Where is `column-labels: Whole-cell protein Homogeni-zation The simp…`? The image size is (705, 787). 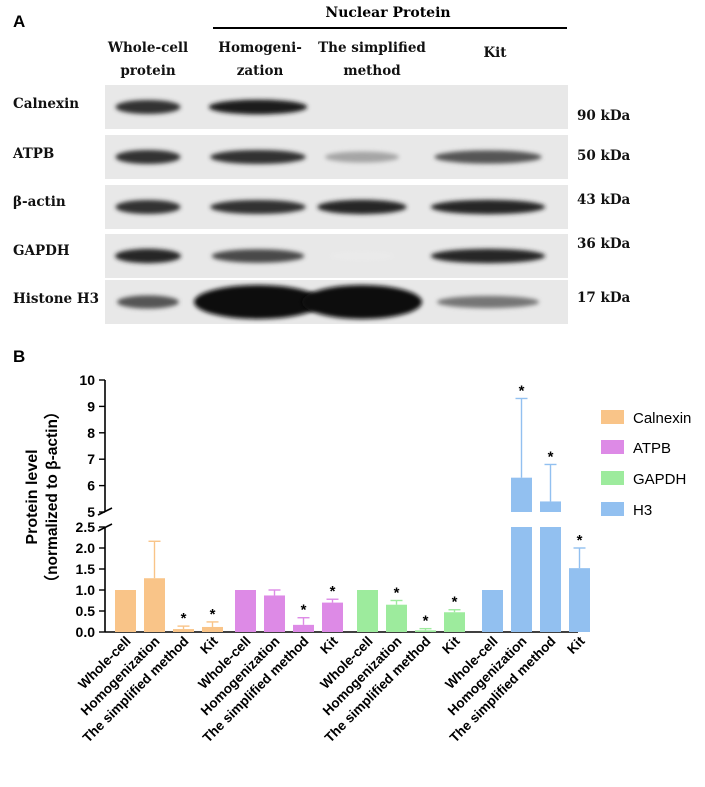
column-labels: Whole-cell protein Homogeni-zation The simp… is located at coordinates (307, 59).